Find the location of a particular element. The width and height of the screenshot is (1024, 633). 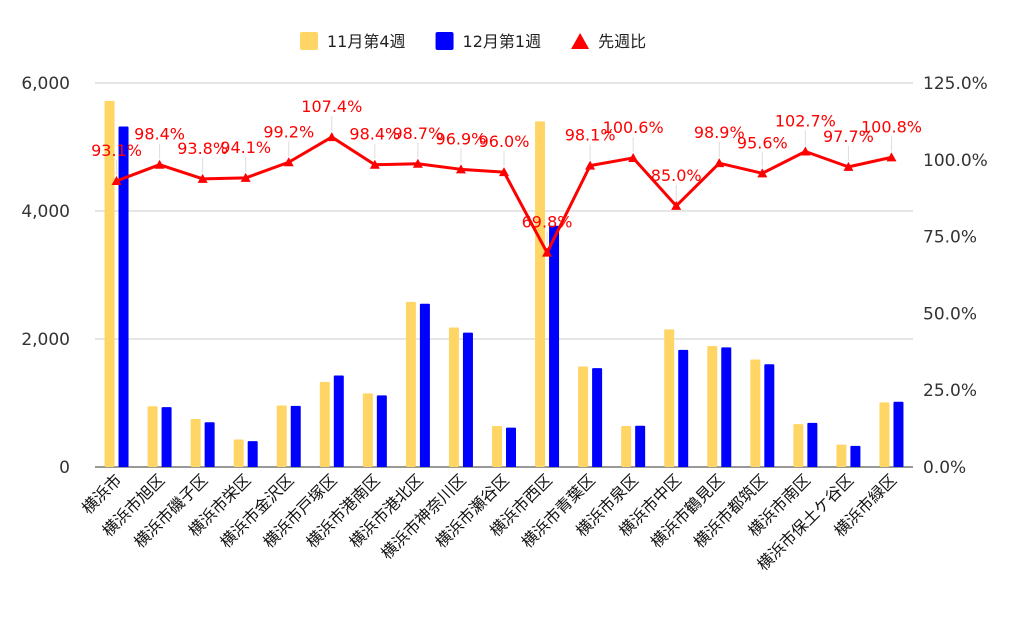

right-tick-label: 75.0% is located at coordinates (950, 238).